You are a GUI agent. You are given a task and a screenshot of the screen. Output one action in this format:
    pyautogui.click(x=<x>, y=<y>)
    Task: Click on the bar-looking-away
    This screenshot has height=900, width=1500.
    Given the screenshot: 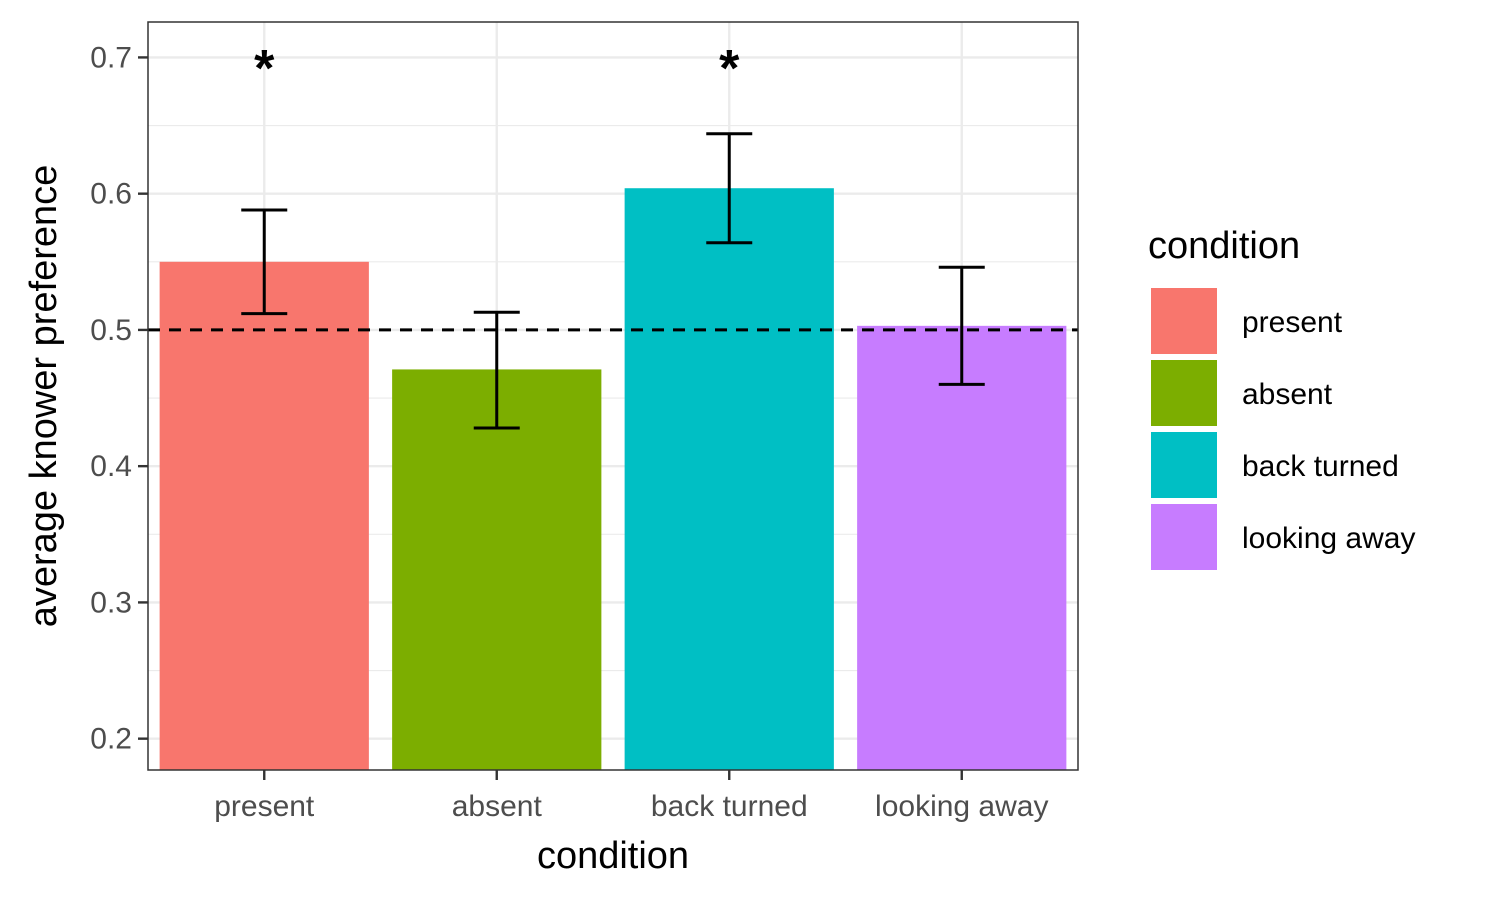 What is the action you would take?
    pyautogui.click(x=962, y=547)
    